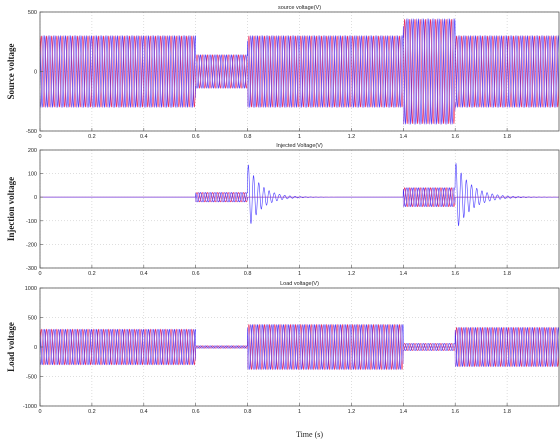 Image resolution: width=560 pixels, height=448 pixels. What do you see at coordinates (30, 407) in the screenshot?
I see `y-tick-label: -1000` at bounding box center [30, 407].